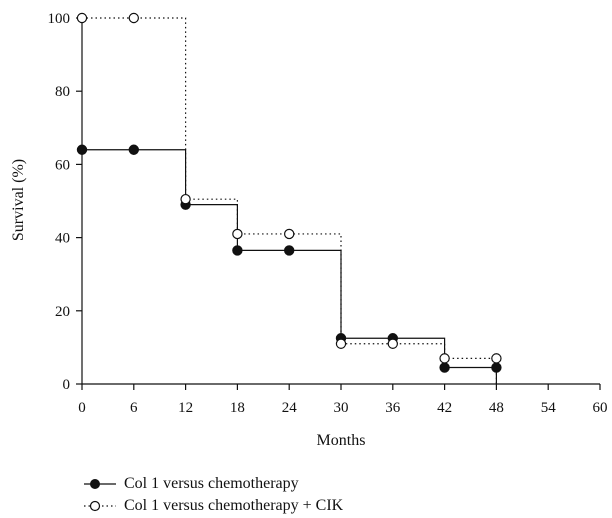 The width and height of the screenshot is (612, 518). What do you see at coordinates (496, 408) in the screenshot?
I see `x-tick-label: 48` at bounding box center [496, 408].